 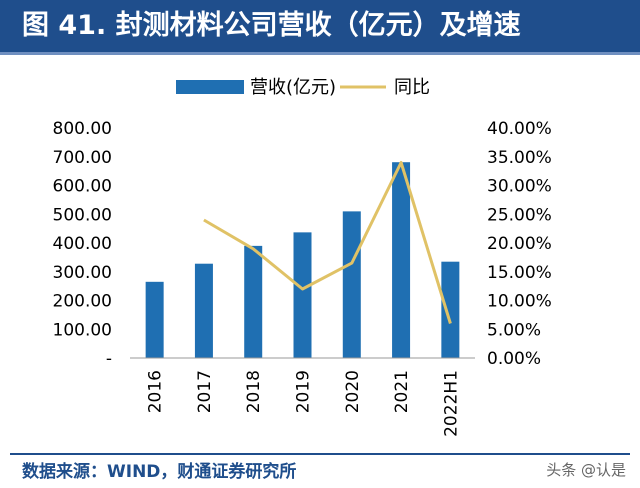 What do you see at coordinates (82, 302) in the screenshot?
I see `y-left-tick-label: 200.00` at bounding box center [82, 302].